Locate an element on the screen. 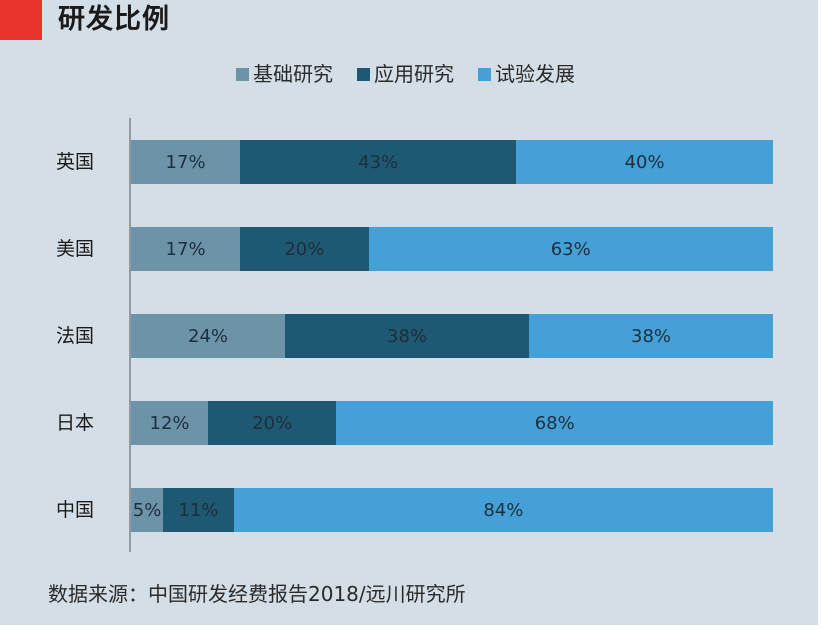  legend: 基础研究 应用研究 试验发展 is located at coordinates (417, 74).